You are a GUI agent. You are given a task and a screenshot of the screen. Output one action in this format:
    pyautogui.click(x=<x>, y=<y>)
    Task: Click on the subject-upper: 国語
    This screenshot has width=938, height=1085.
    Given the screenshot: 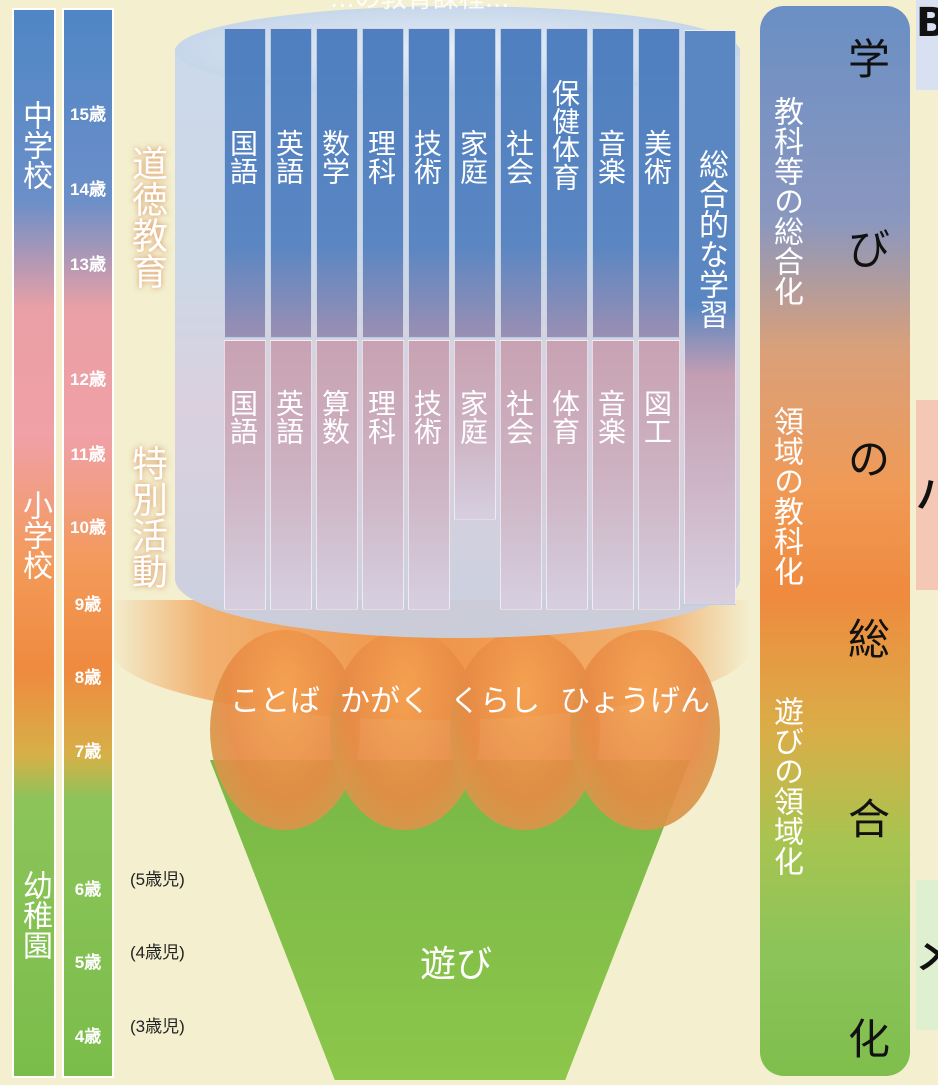 What is the action you would take?
    pyautogui.click(x=245, y=183)
    